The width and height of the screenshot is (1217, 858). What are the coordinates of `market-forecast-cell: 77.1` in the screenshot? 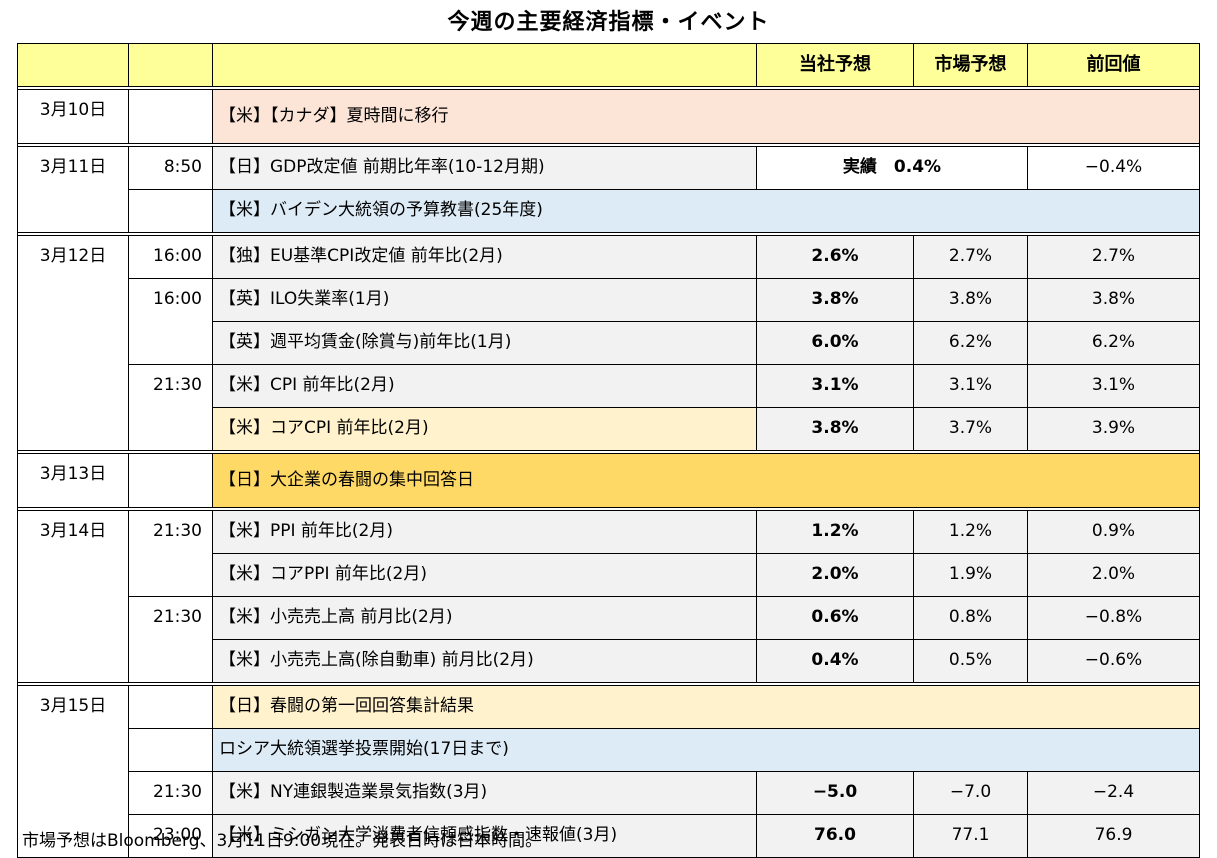 It's located at (970, 836).